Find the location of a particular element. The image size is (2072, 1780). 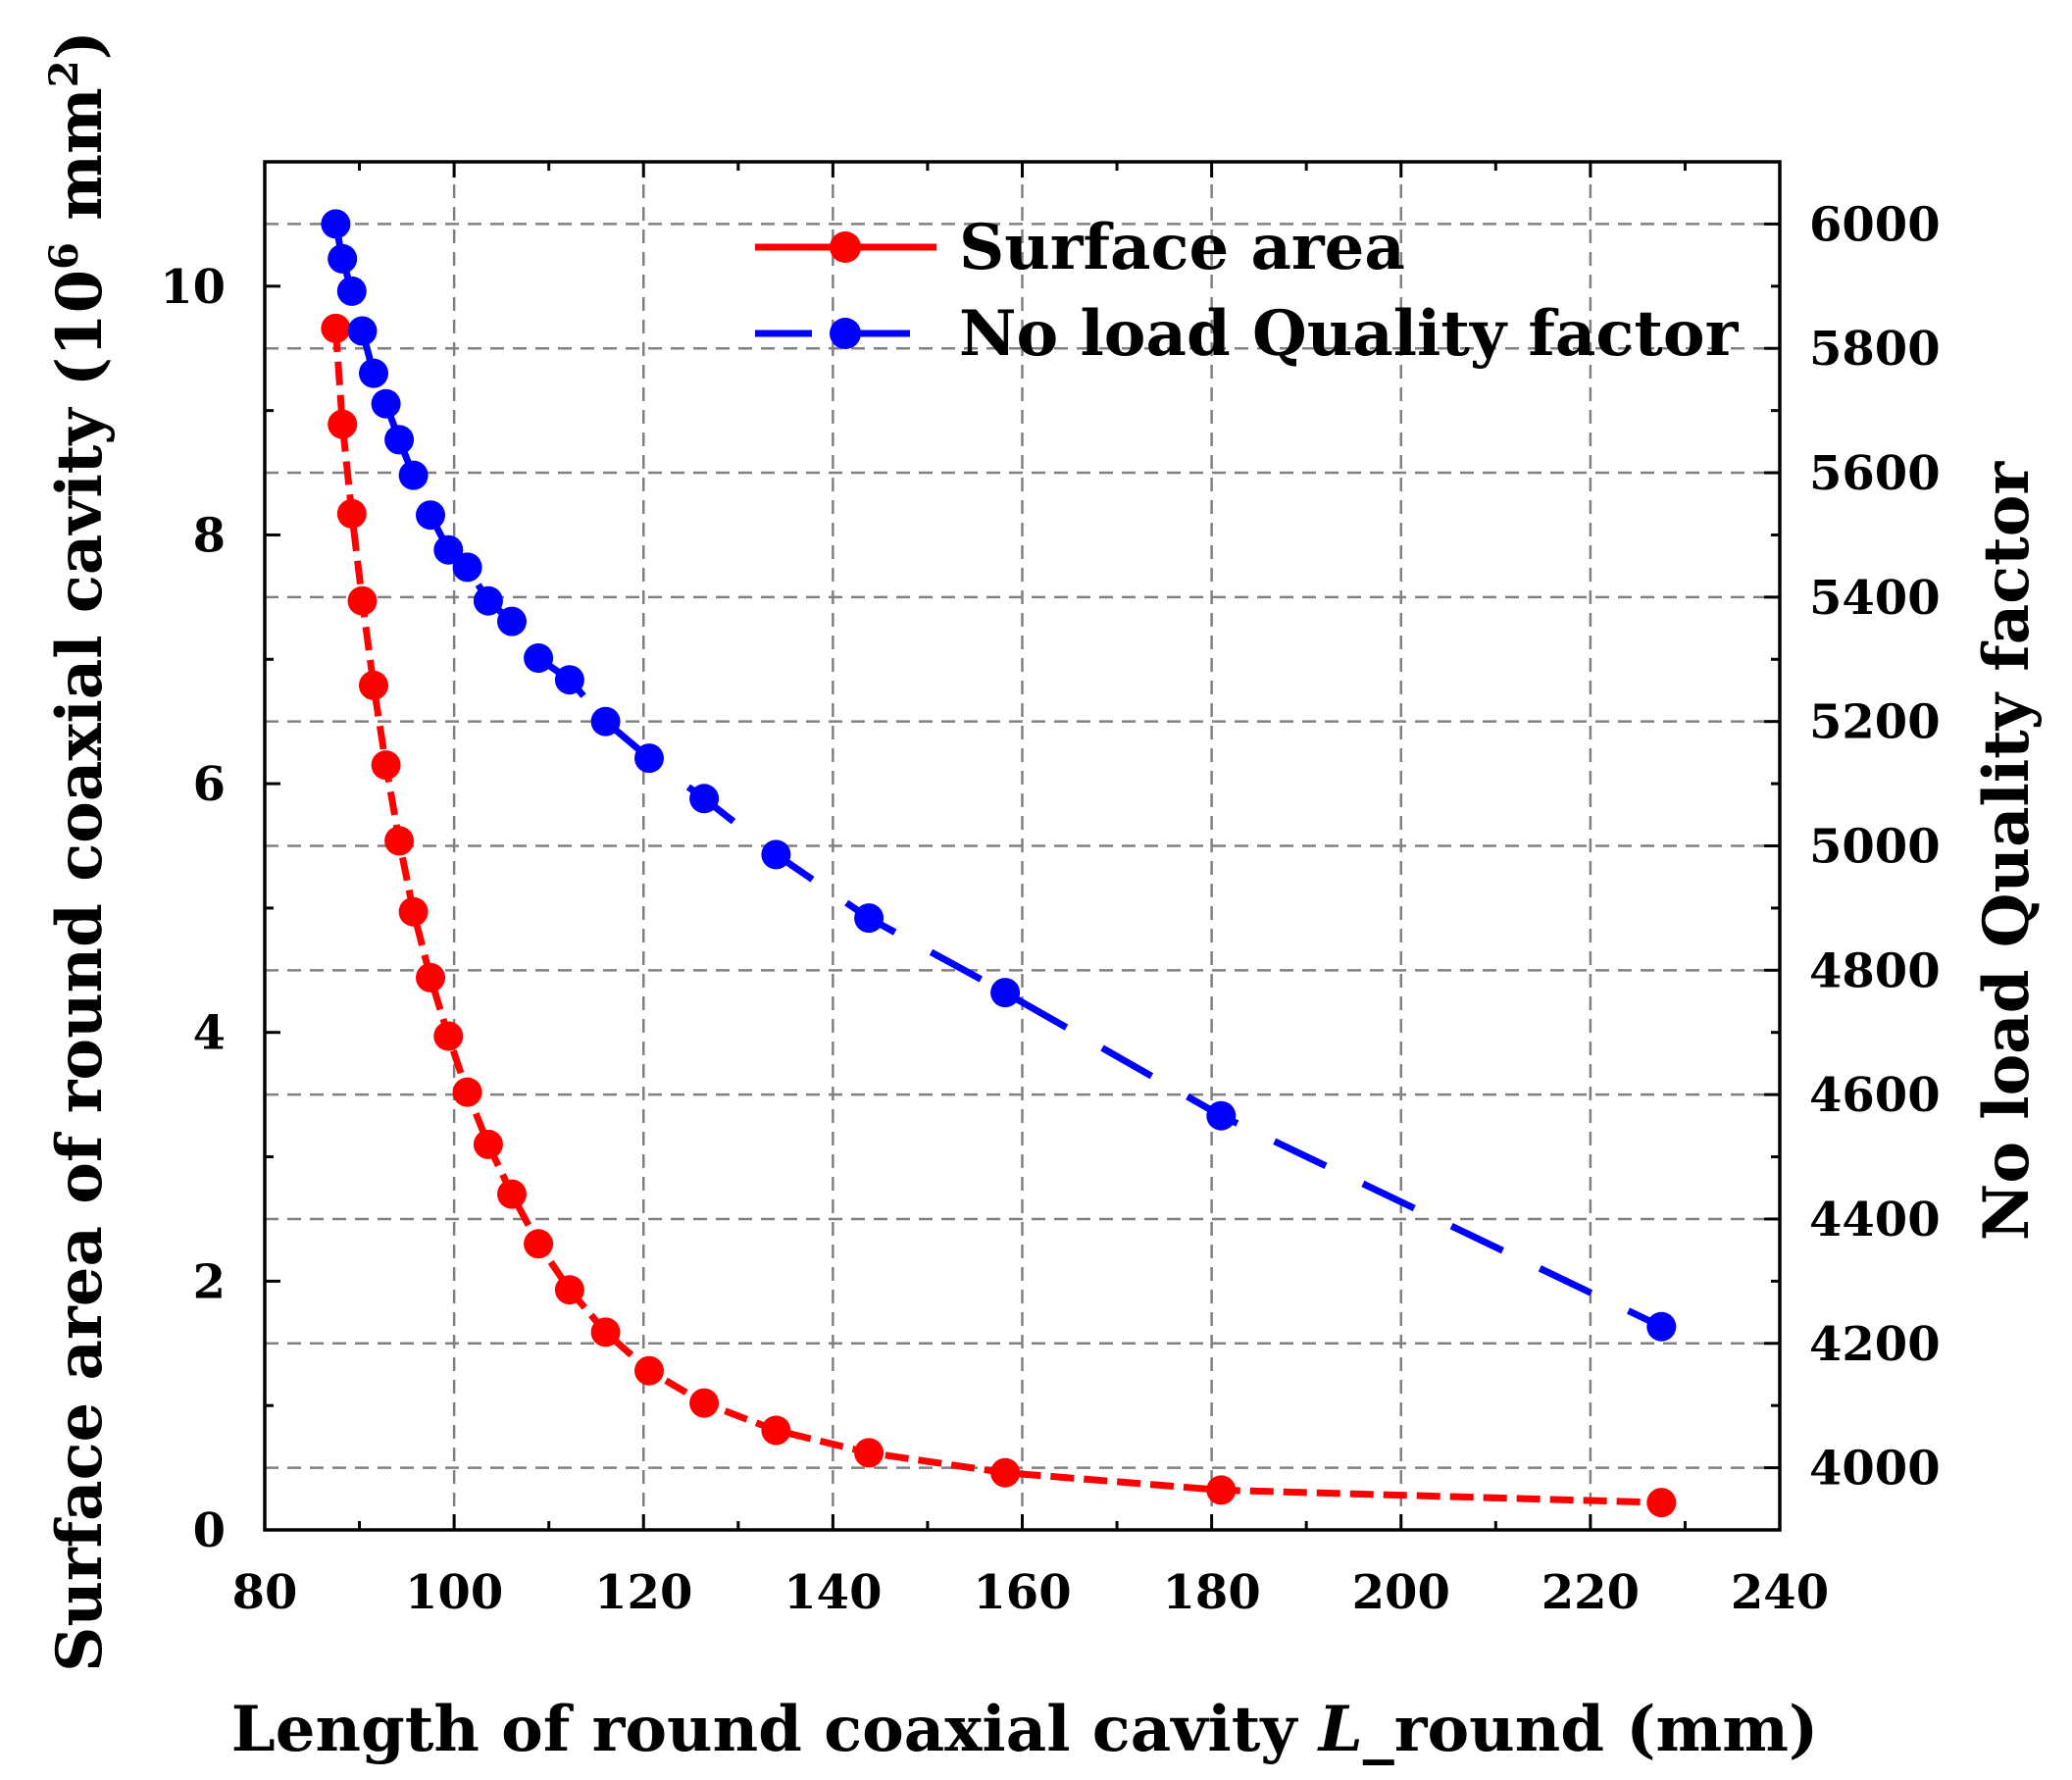

x-tick-label: 180 is located at coordinates (1212, 1592).